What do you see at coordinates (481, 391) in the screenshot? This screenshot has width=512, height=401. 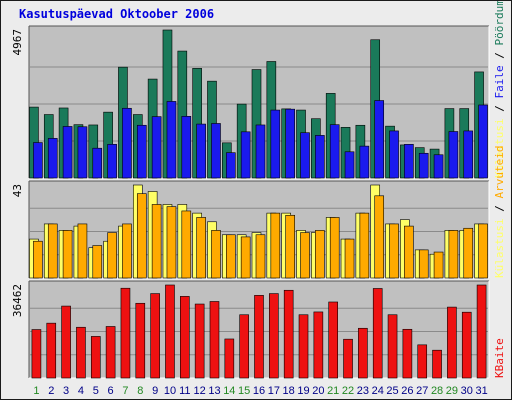 I see `day-label: 31` at bounding box center [481, 391].